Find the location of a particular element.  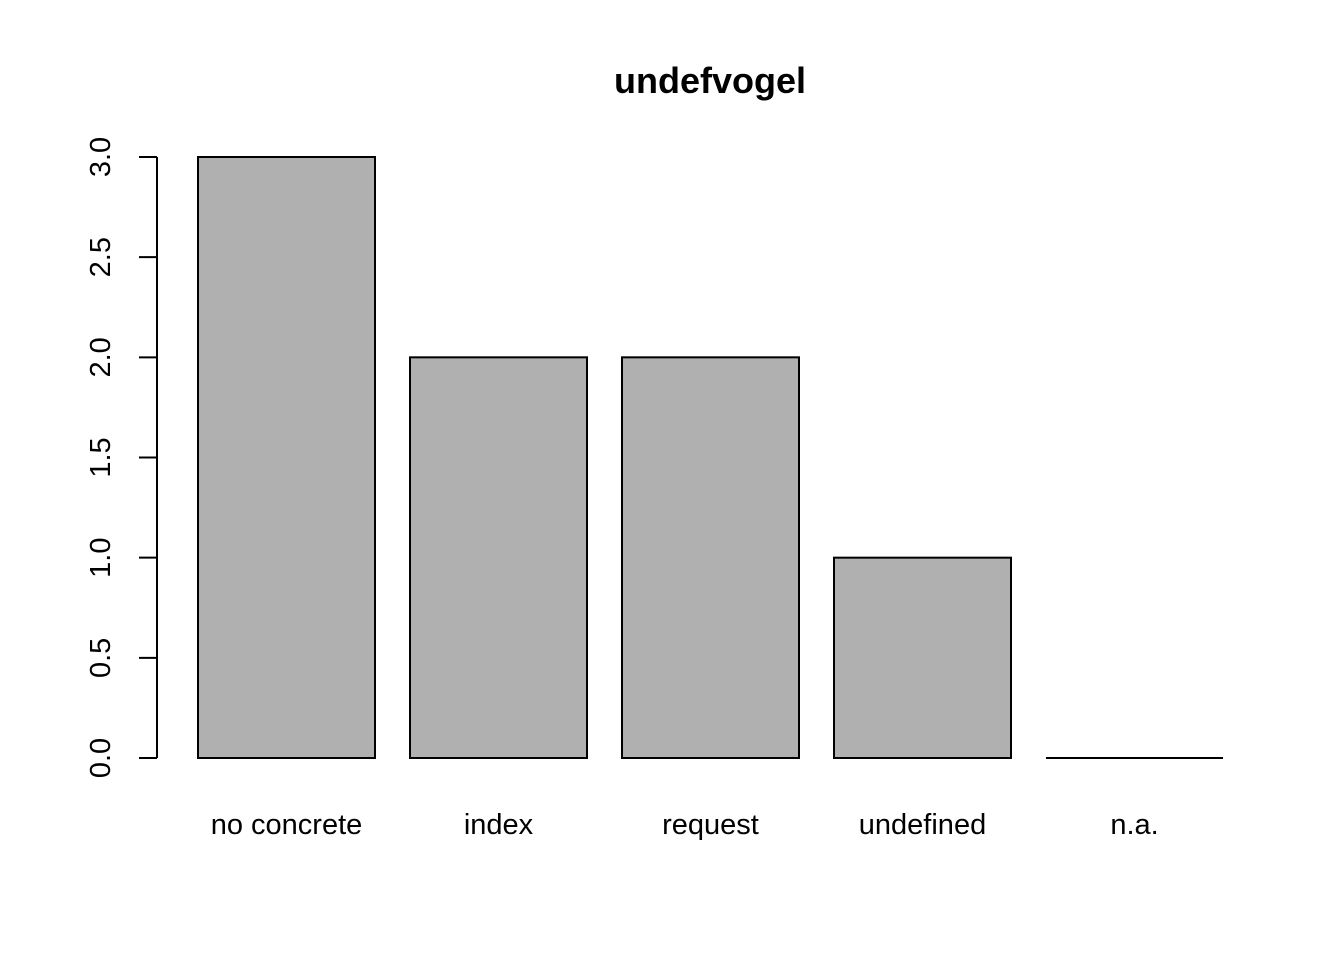

x-axis-labels: no concrete index request undefined n.a. is located at coordinates (685, 825).